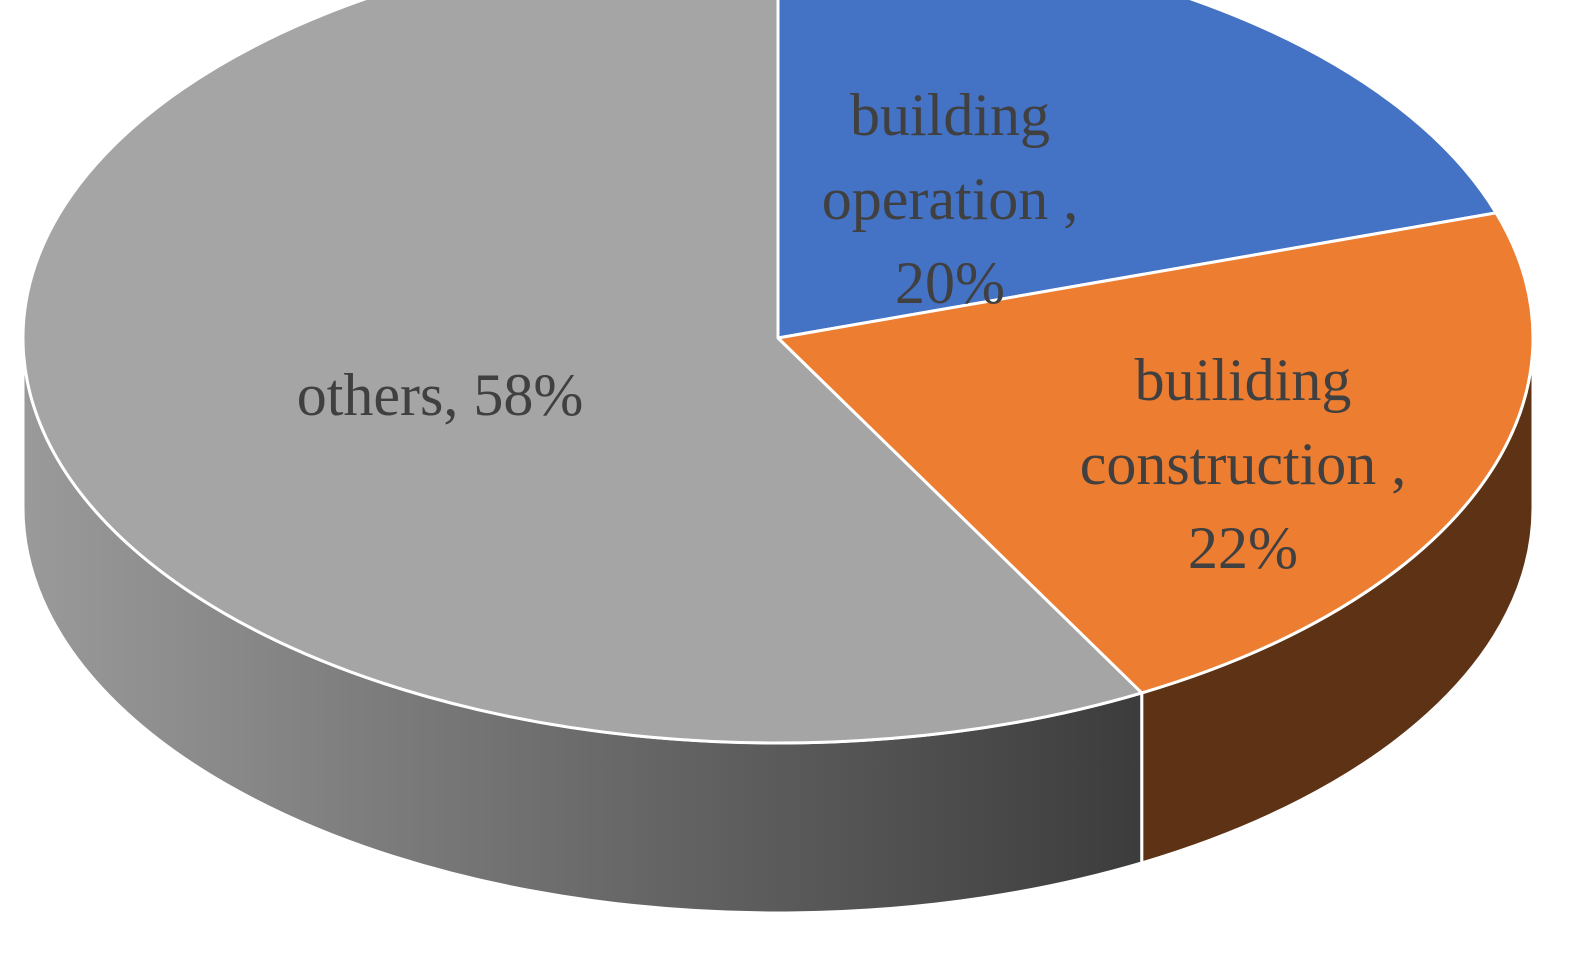  Describe the element at coordinates (950, 115) in the screenshot. I see `slice-label-line: building` at that location.